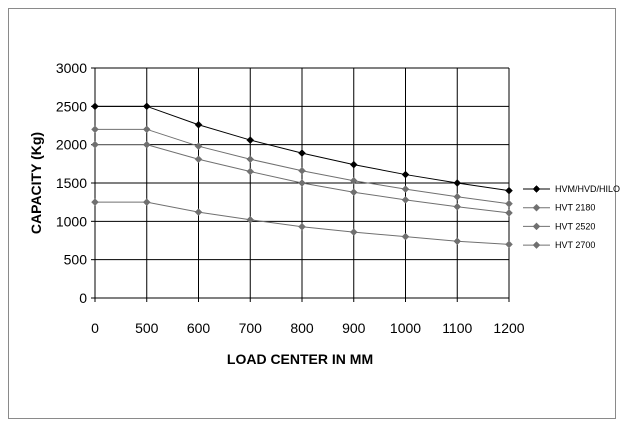 This screenshot has width=624, height=425. I want to click on legend-label: HVT 2520, so click(575, 226).